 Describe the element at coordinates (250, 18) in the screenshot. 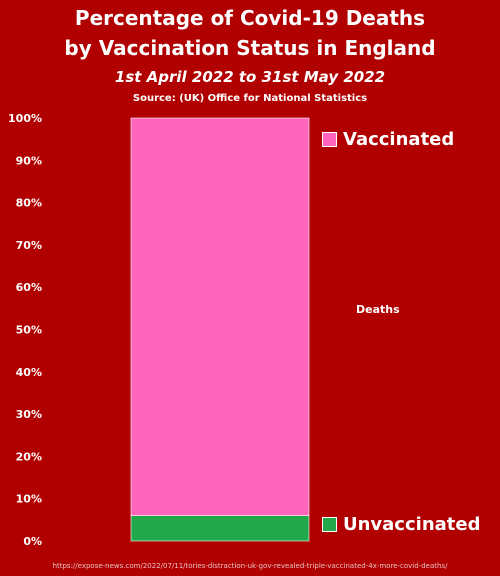

I see `chart-title-line-1: Percentage of Covid-19 Deaths` at that location.